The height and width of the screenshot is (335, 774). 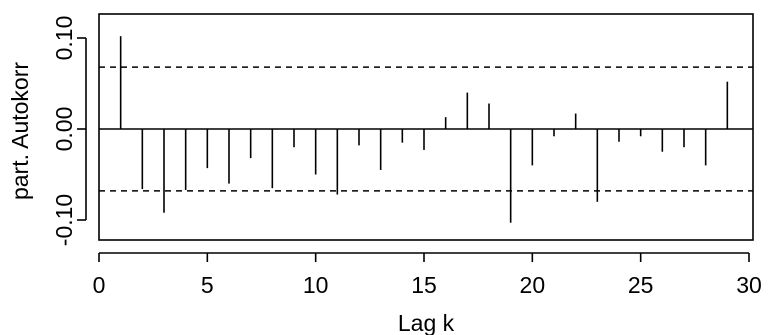 What do you see at coordinates (207, 285) in the screenshot?
I see `x-tick-label: 5` at bounding box center [207, 285].